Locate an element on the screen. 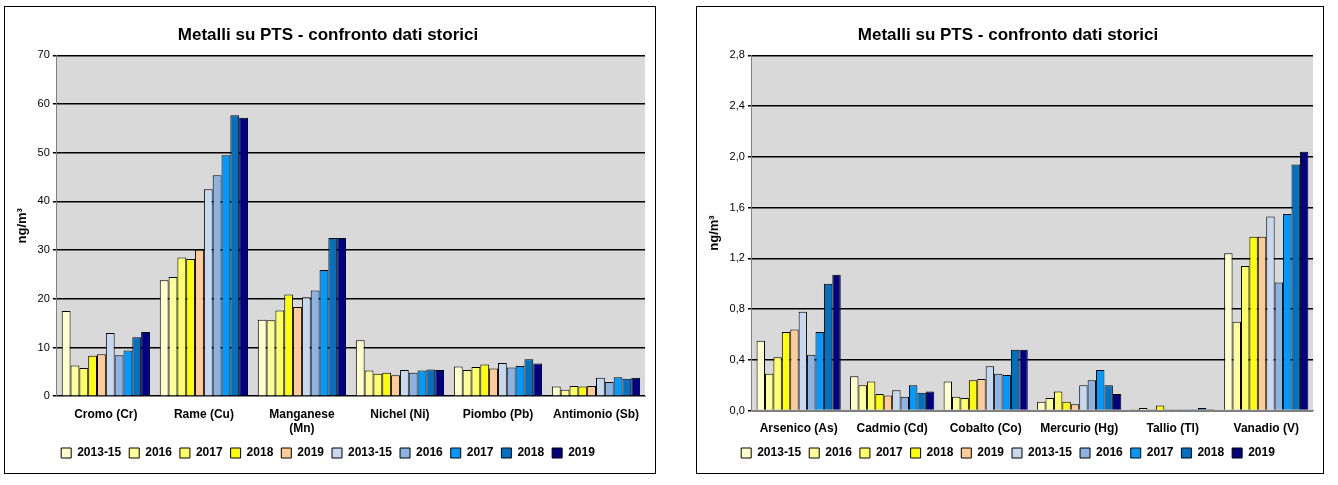 Image resolution: width=1338 pixels, height=485 pixels. y-tick-label: 50 is located at coordinates (43, 151).